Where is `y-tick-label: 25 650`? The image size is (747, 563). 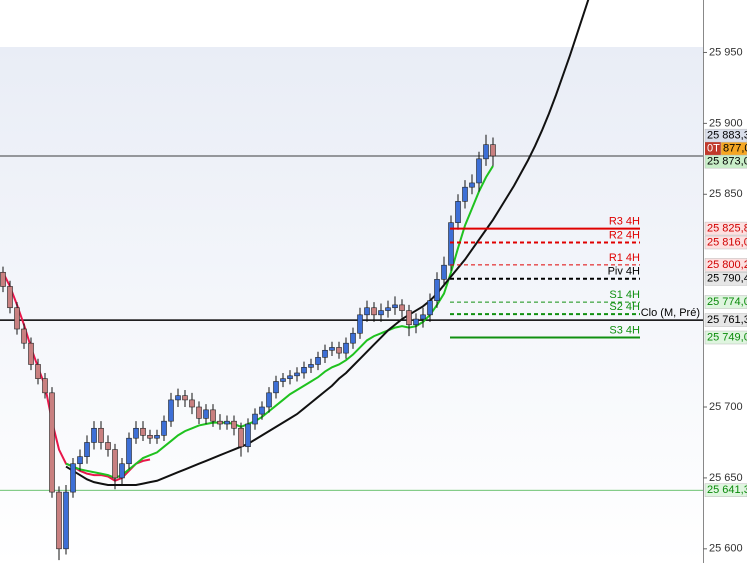 y-tick-label: 25 650 is located at coordinates (726, 478).